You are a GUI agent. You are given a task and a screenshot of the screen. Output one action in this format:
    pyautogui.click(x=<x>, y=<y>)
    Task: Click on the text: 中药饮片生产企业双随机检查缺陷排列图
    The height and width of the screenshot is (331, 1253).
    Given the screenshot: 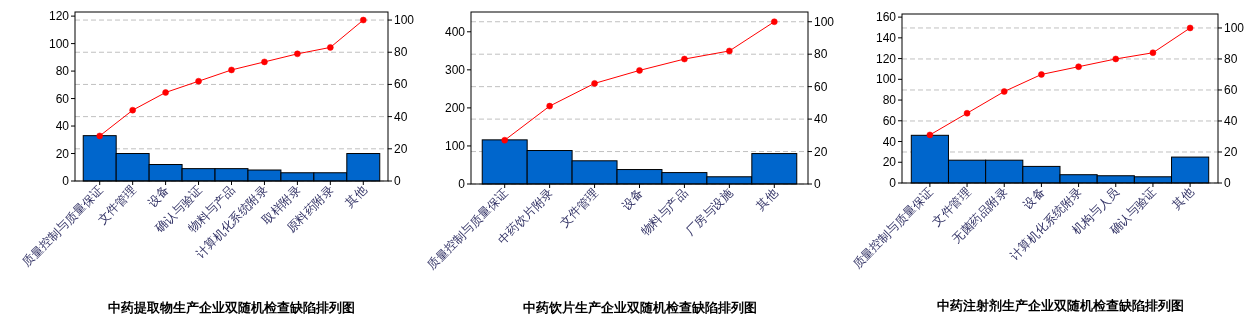 What is the action you would take?
    pyautogui.click(x=639, y=307)
    